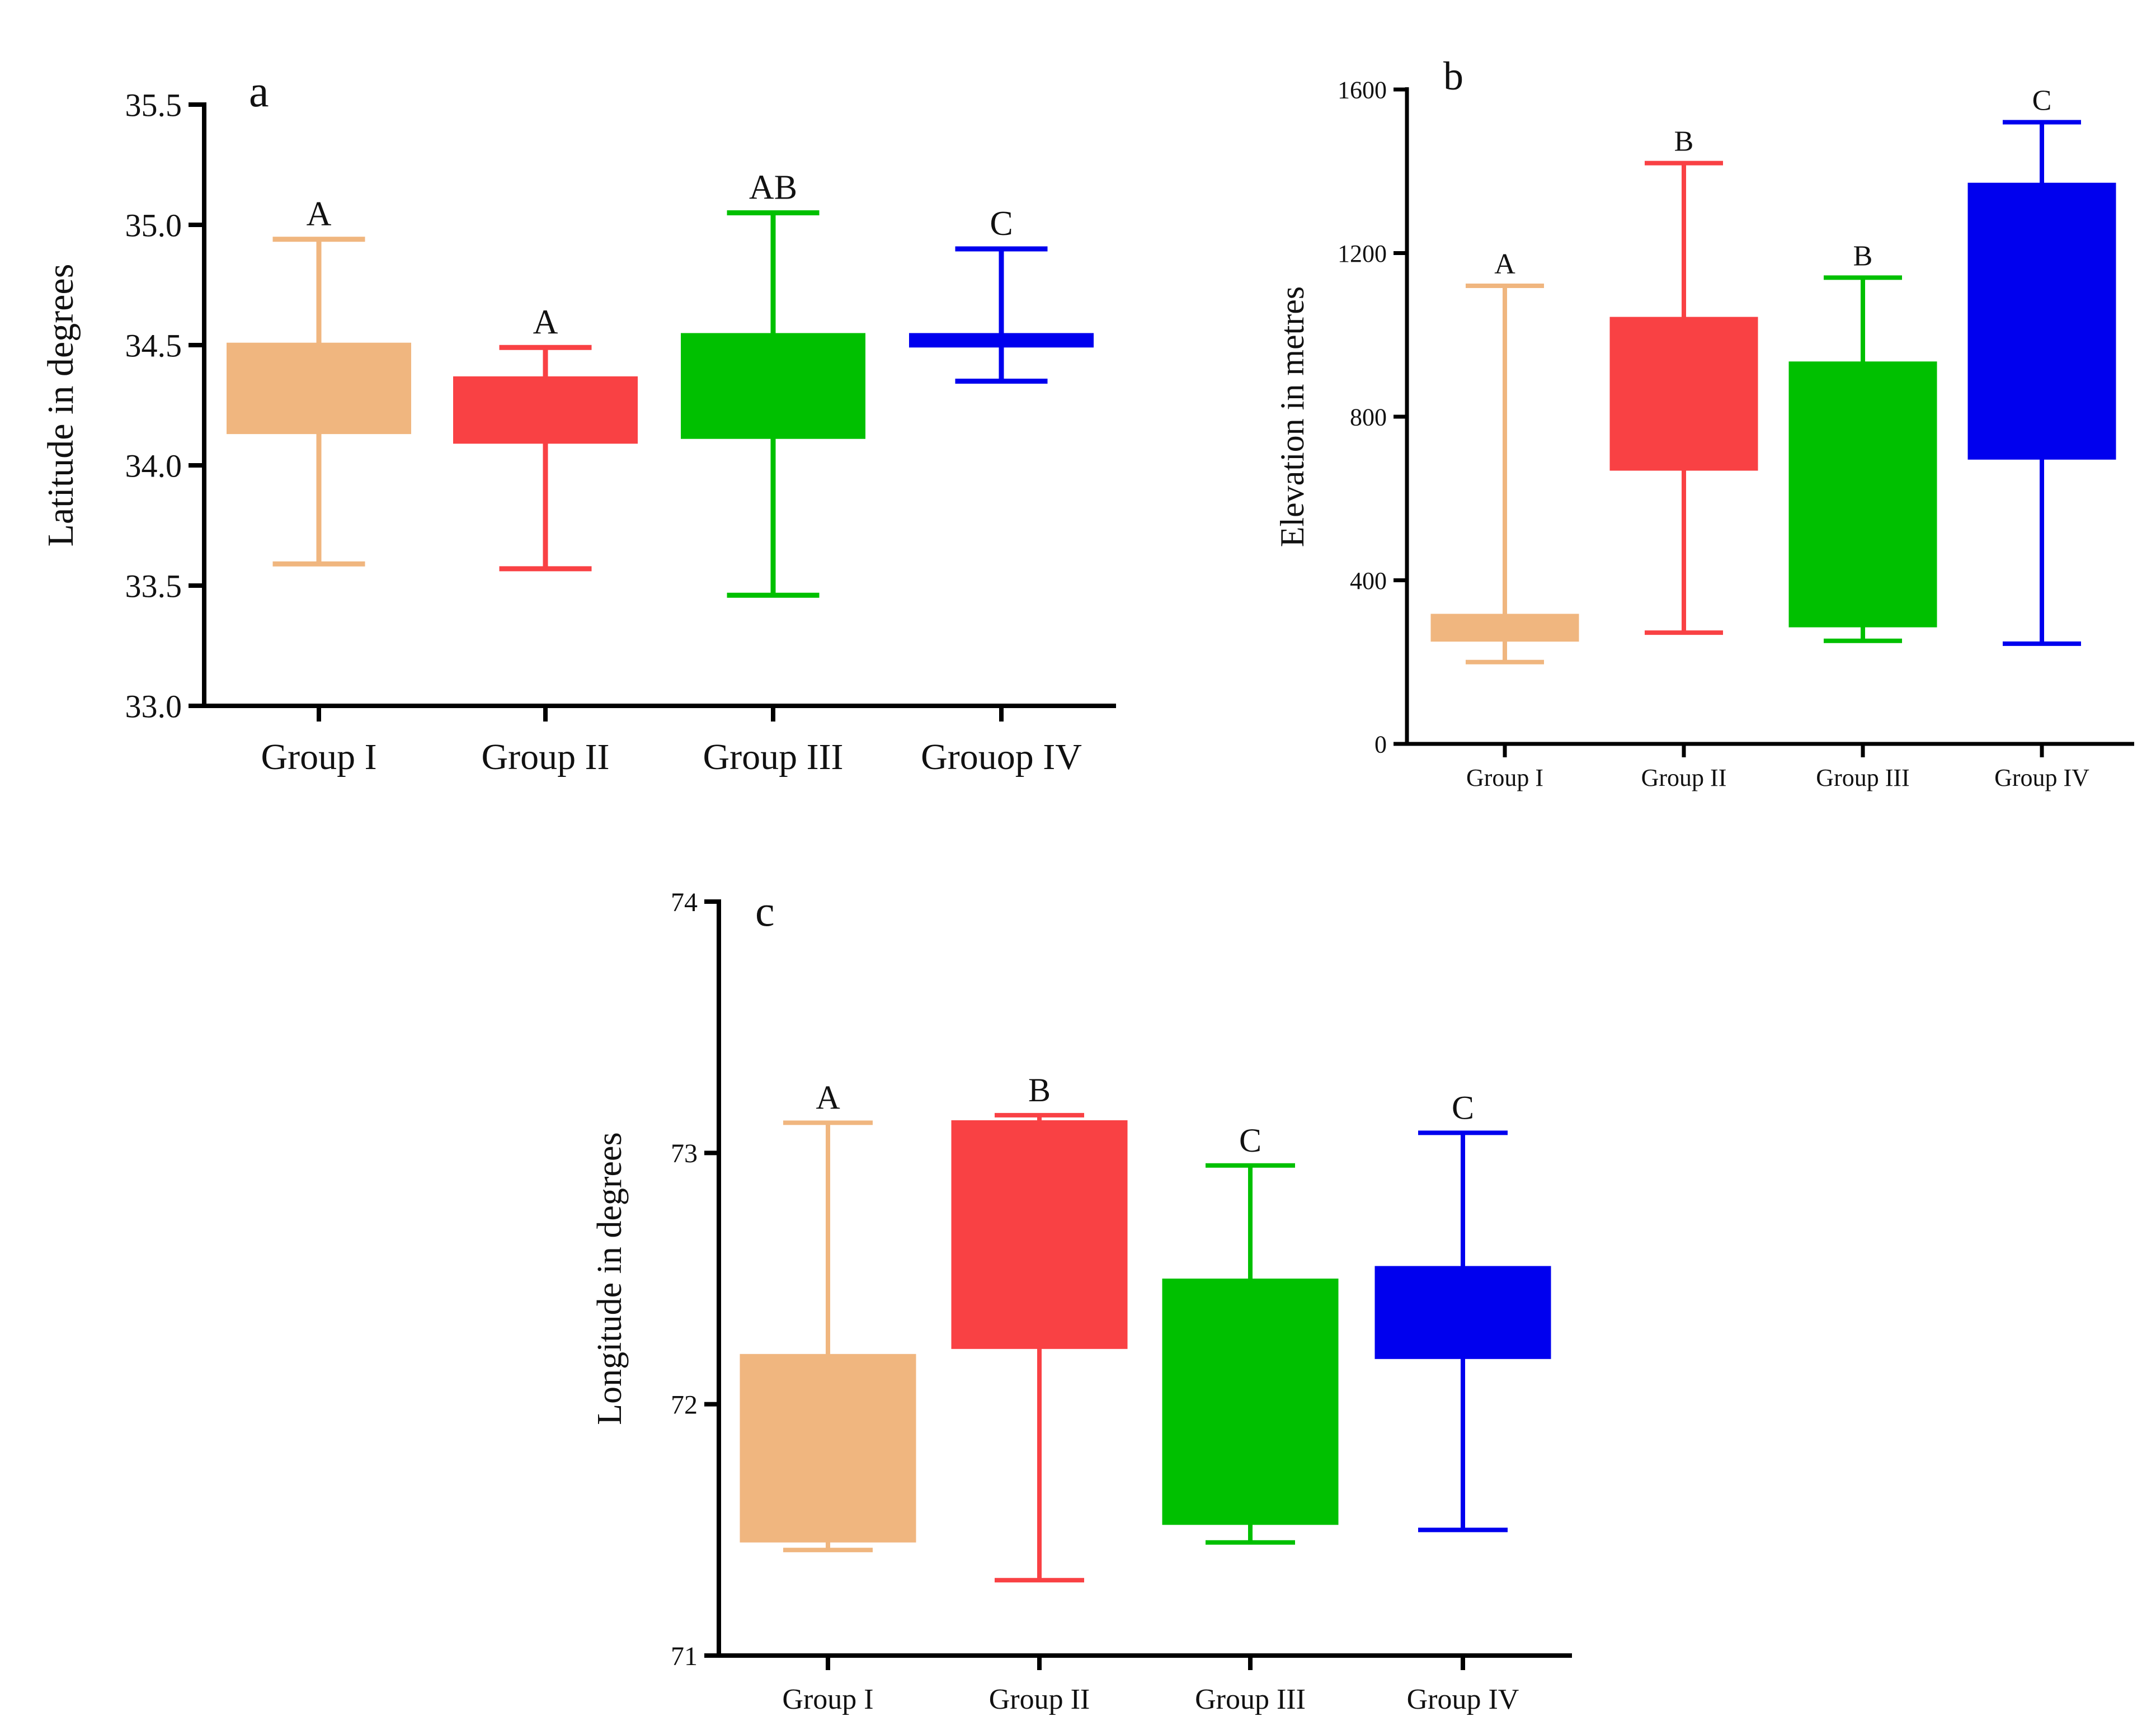 The height and width of the screenshot is (1721, 2156). What do you see at coordinates (259, 92) in the screenshot?
I see `panel-label: a` at bounding box center [259, 92].